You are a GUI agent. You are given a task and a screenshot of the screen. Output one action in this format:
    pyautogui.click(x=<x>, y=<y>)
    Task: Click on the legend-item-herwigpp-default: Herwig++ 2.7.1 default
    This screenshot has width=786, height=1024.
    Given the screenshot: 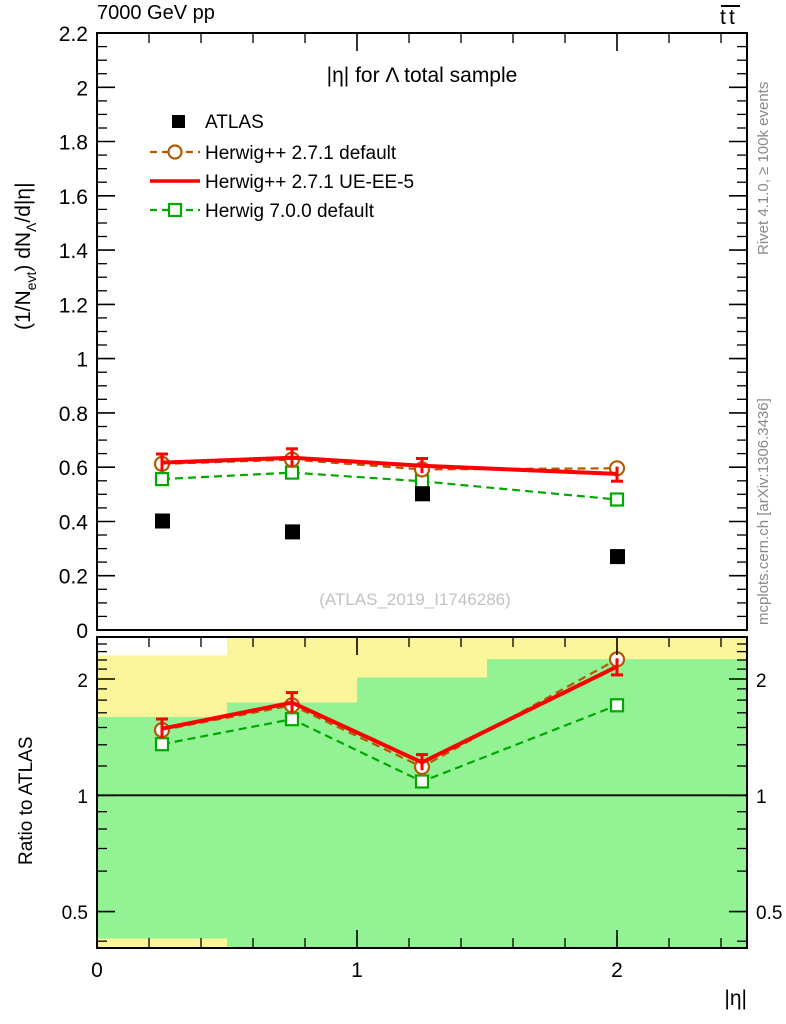 What is the action you would take?
    pyautogui.click(x=273, y=153)
    